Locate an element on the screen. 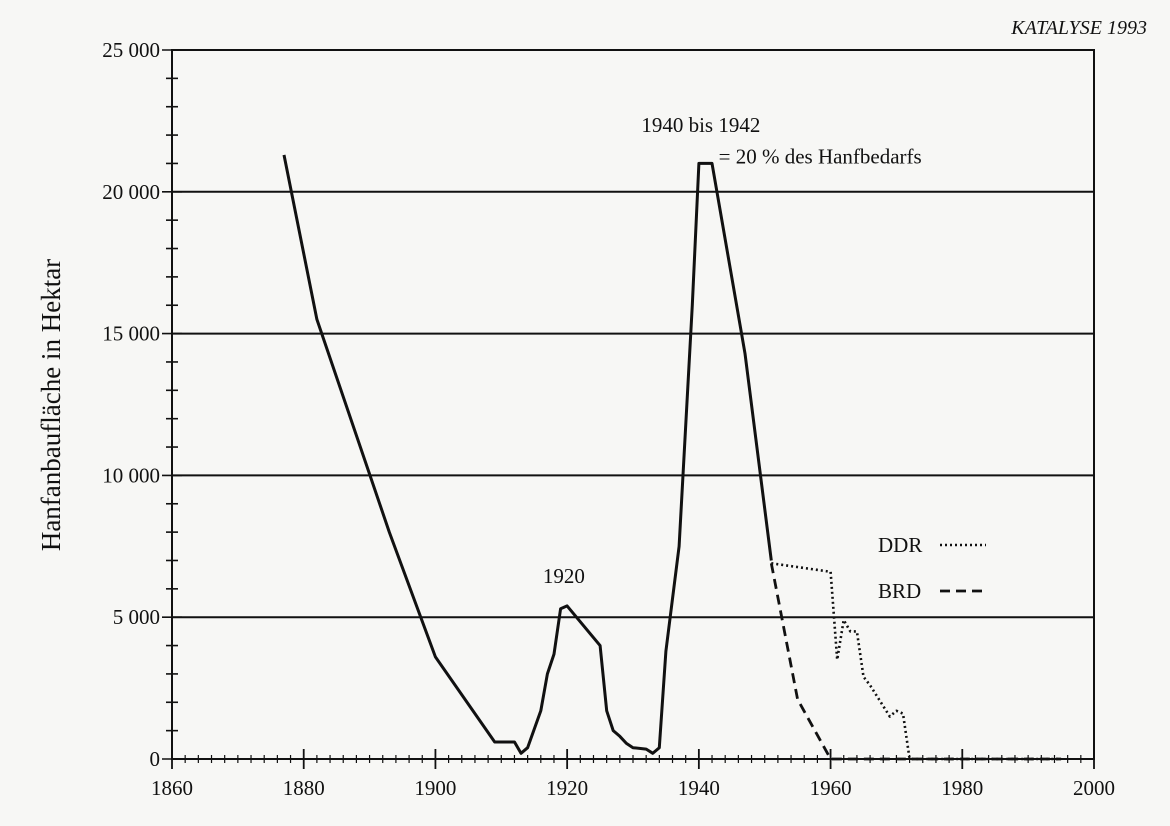  y-tick-label: 25 000 is located at coordinates (131, 50).